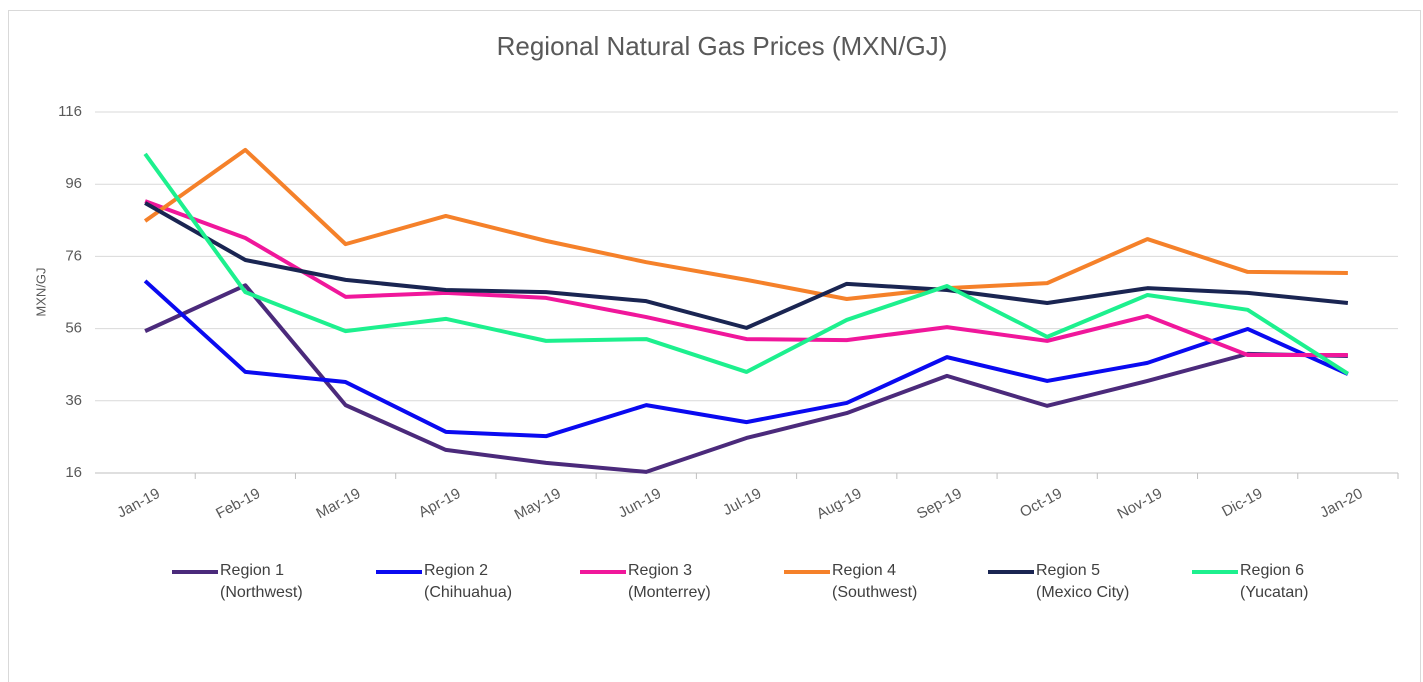 The image size is (1423, 682). I want to click on y-tick-label: 116, so click(70, 111).